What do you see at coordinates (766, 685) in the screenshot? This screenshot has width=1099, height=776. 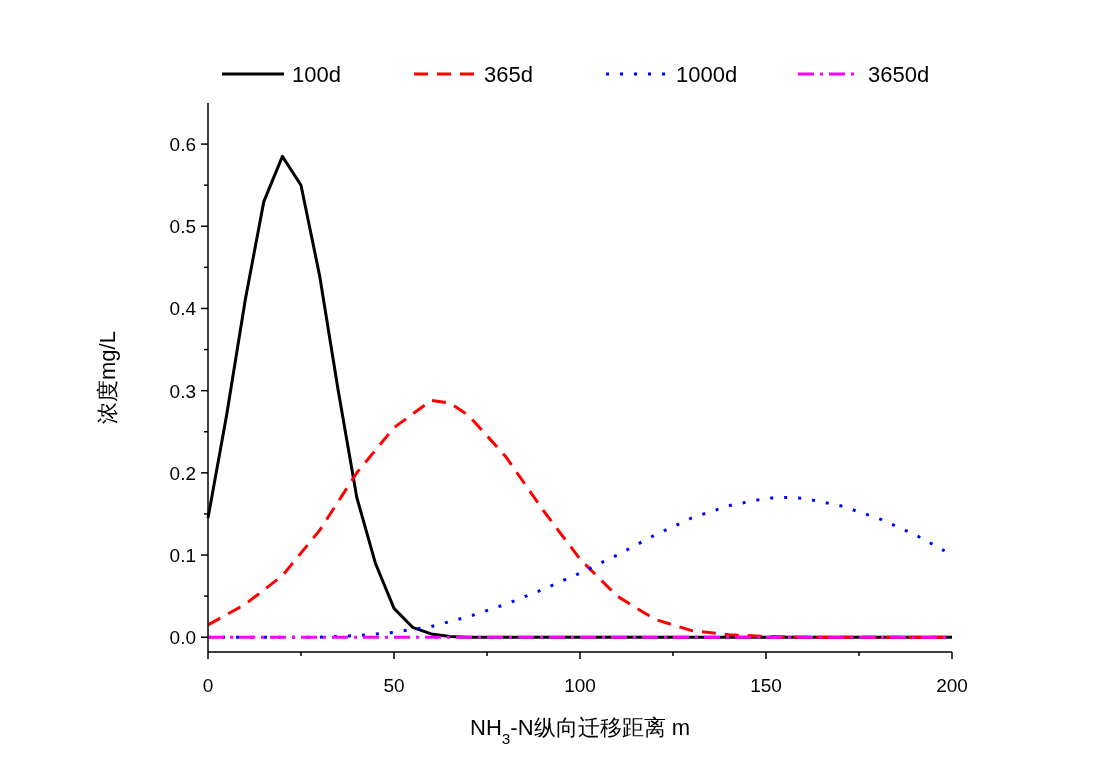 I see `x-tick-label: 150` at bounding box center [766, 685].